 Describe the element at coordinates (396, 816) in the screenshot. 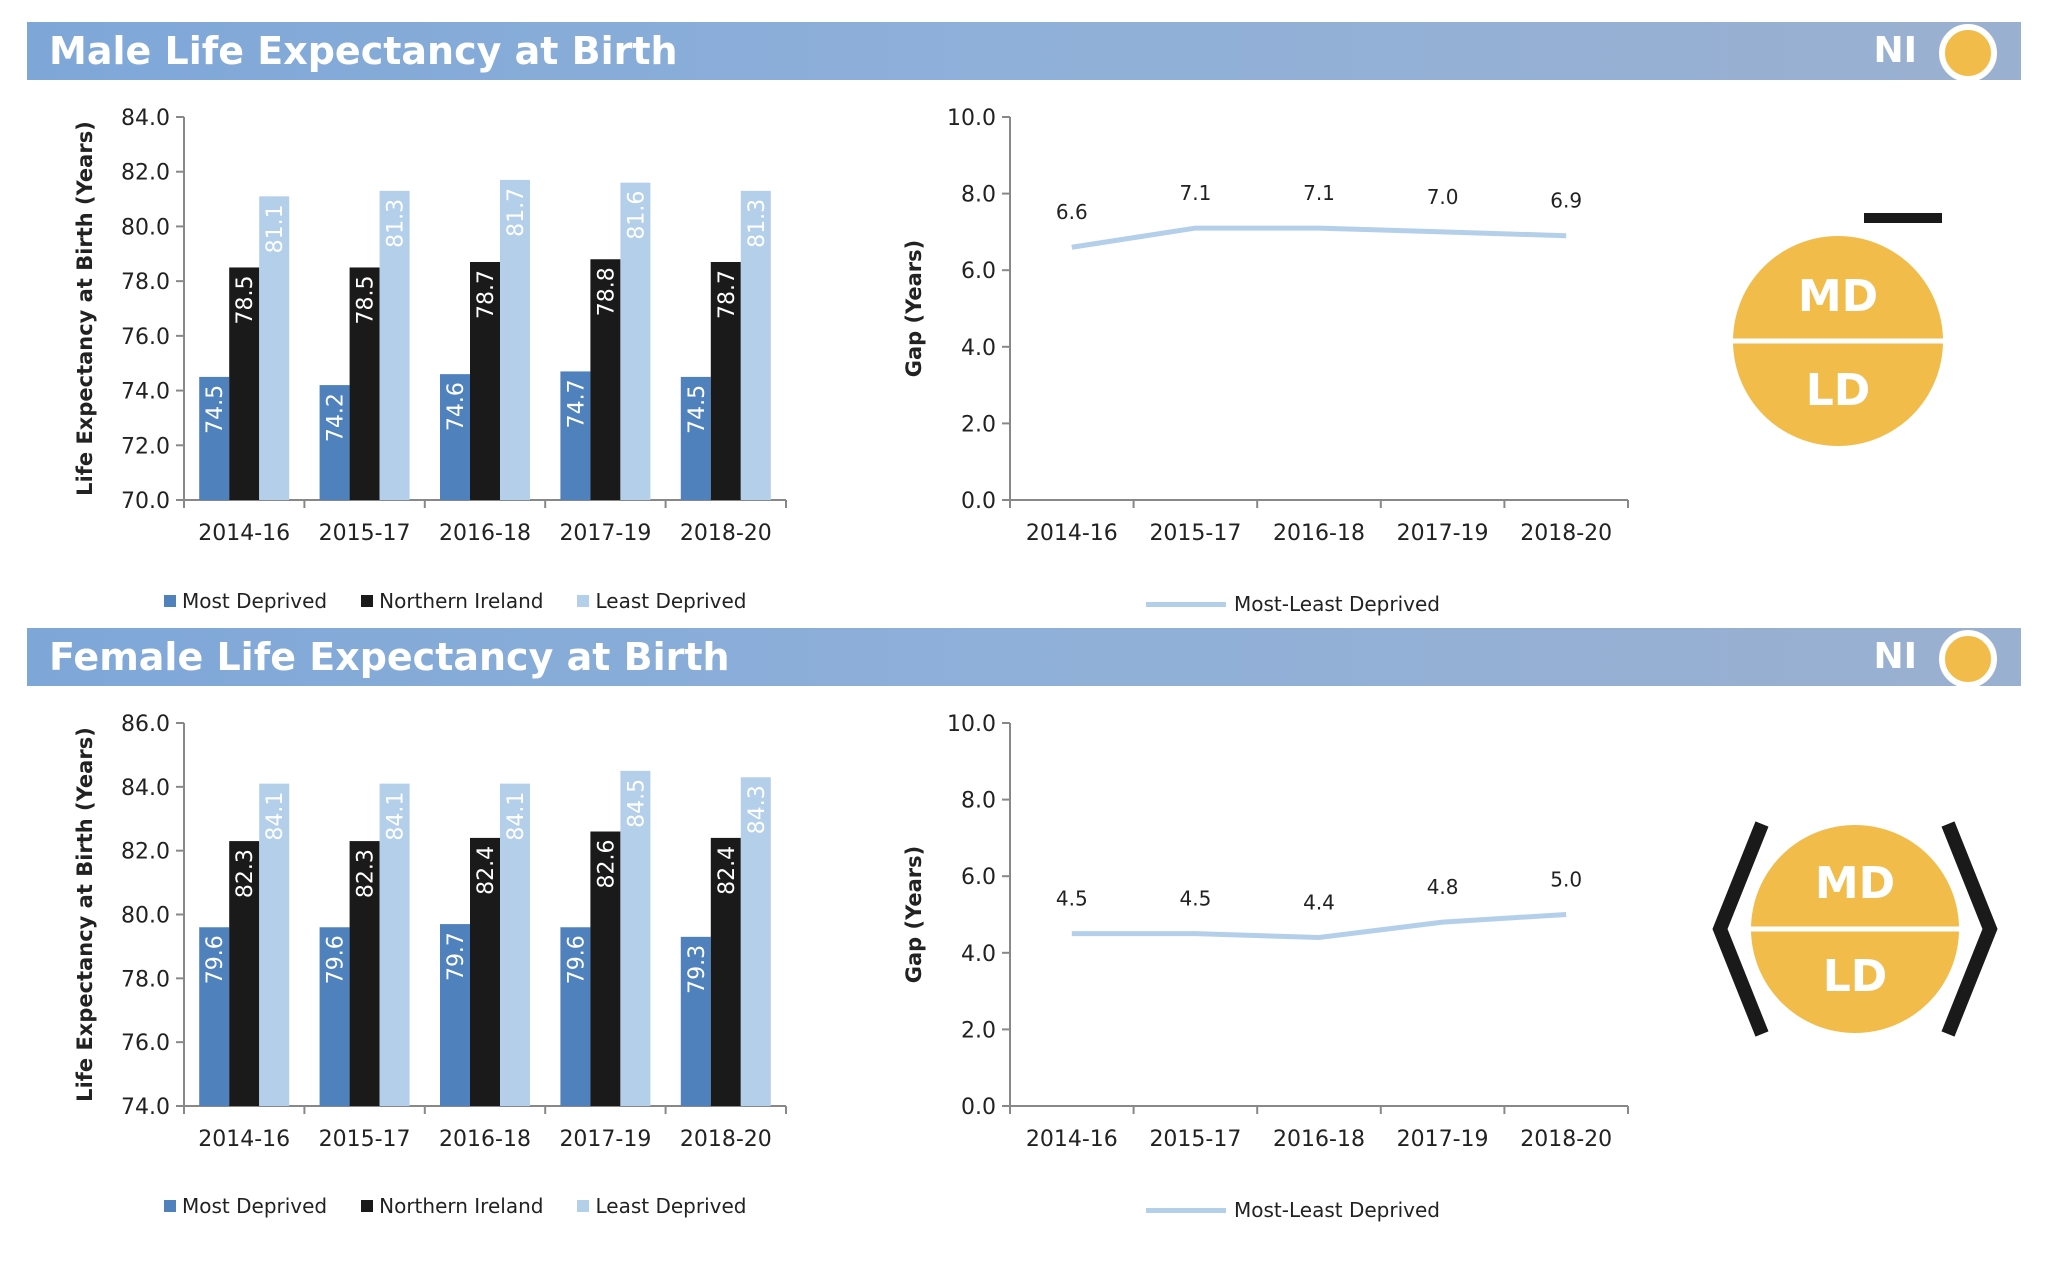

I see `bar-data-label: 84.1` at that location.